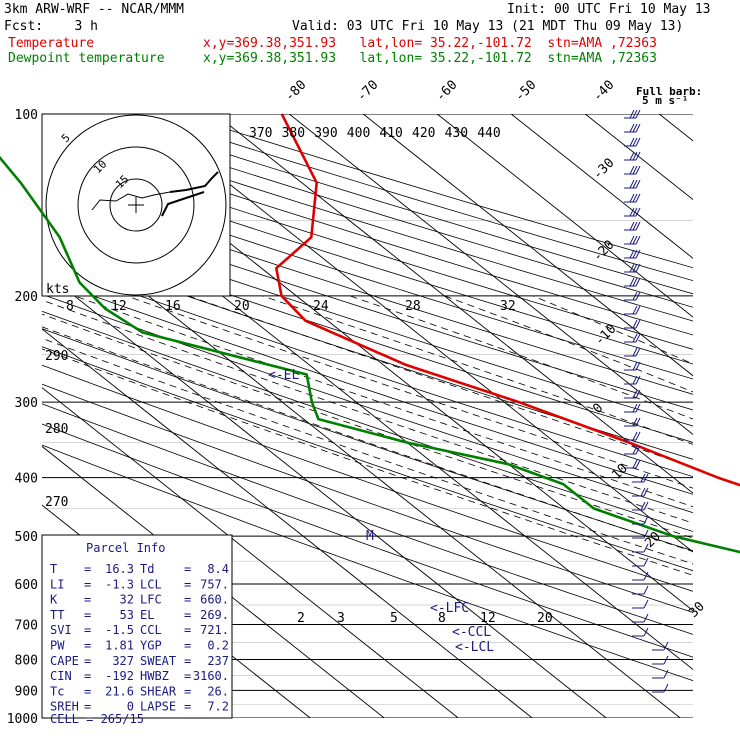 This screenshot has height=740, width=740. What do you see at coordinates (260, 133) in the screenshot?
I see `theta-e-label: 370` at bounding box center [260, 133].